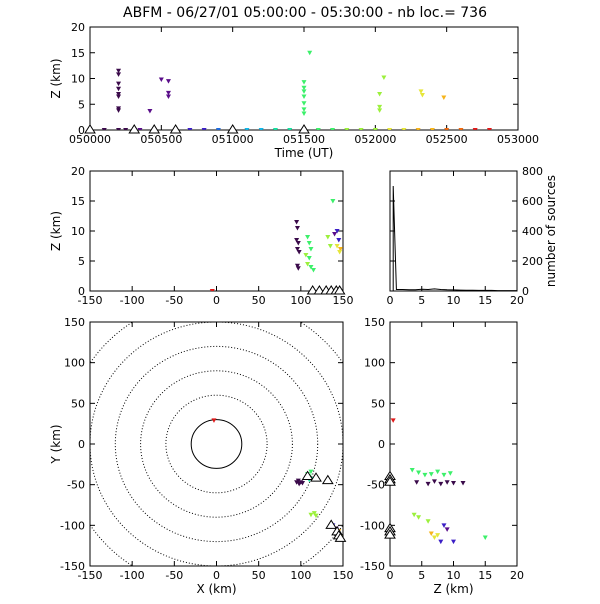  I want to click on y-tick-label: 0, so click(81, 444).